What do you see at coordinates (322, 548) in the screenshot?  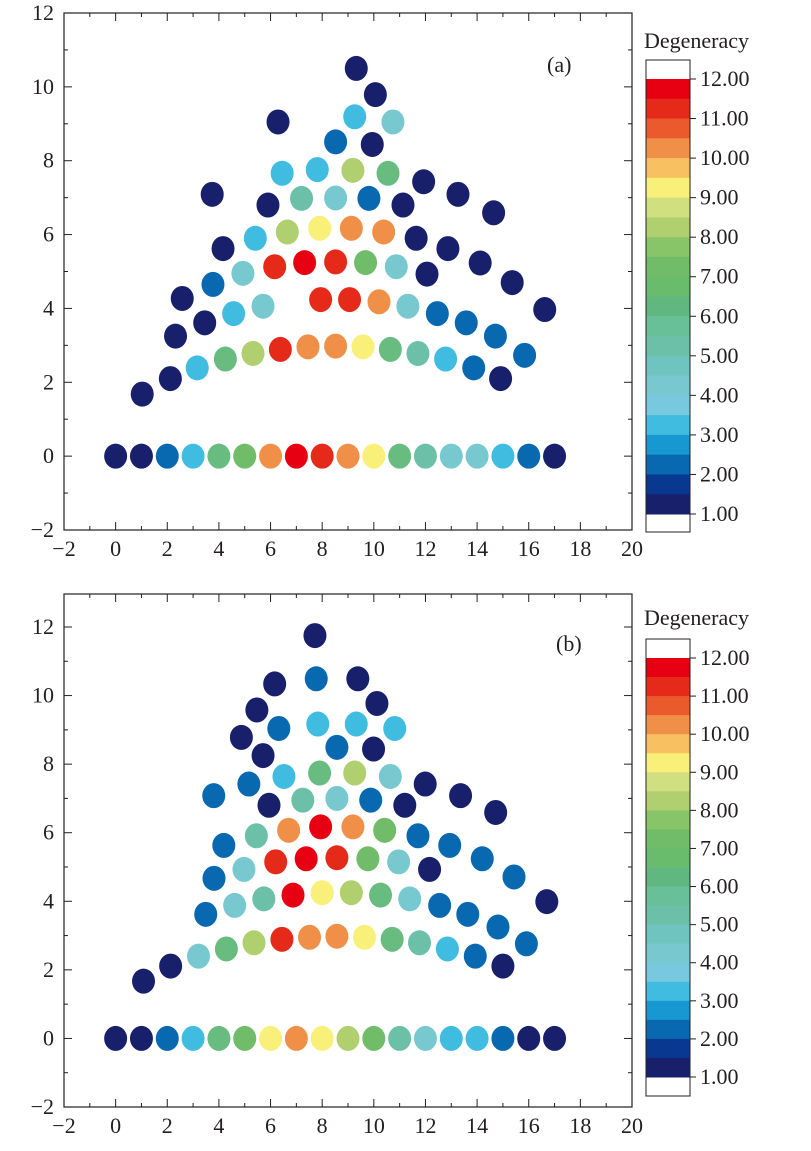 I see `x-tick-label: 8` at bounding box center [322, 548].